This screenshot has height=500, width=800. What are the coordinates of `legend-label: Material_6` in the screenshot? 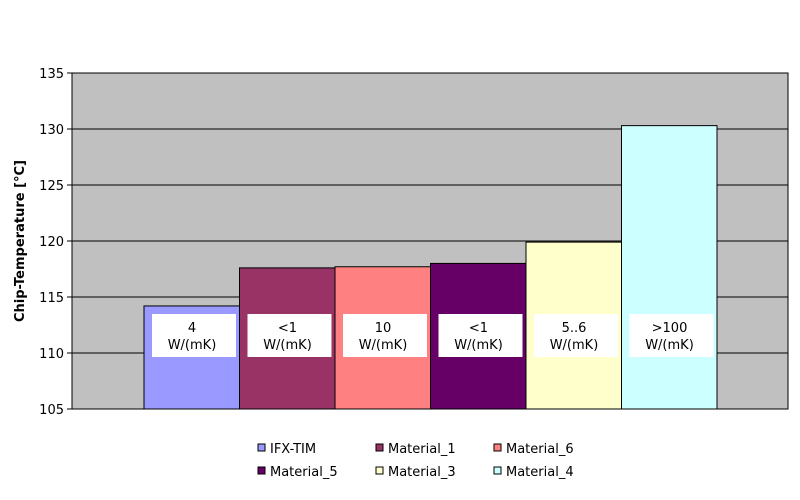 It's located at (540, 449).